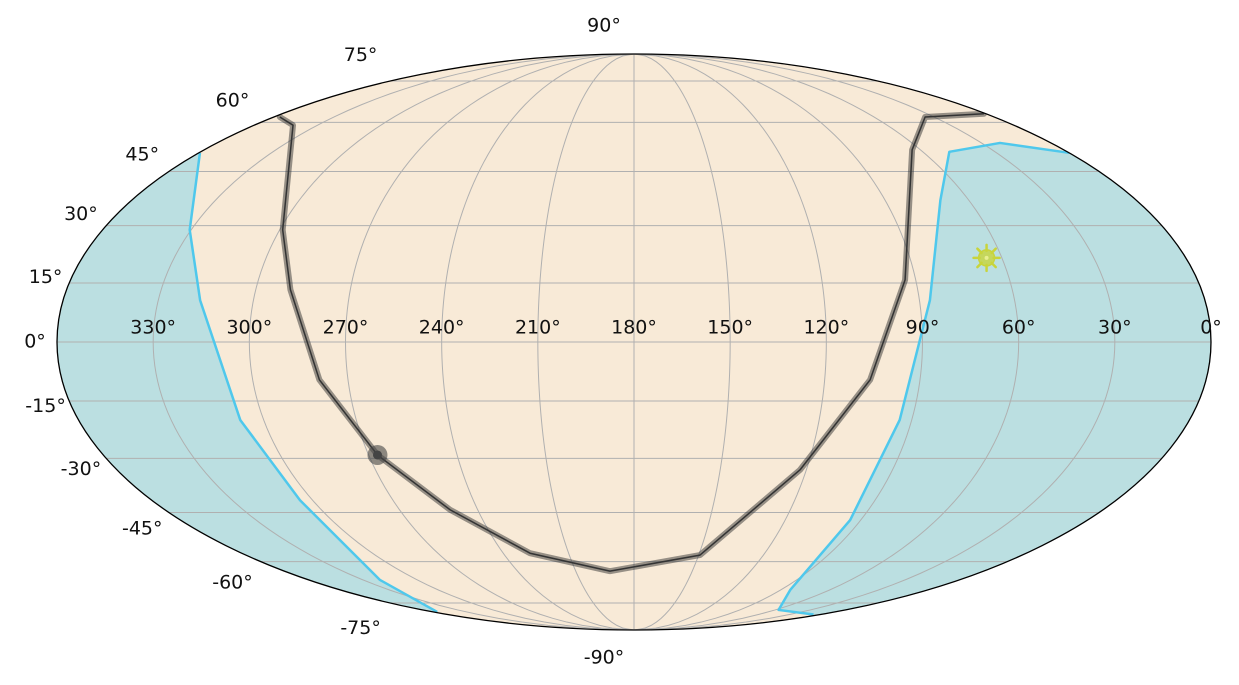 This screenshot has width=1239, height=685. Describe the element at coordinates (142, 529) in the screenshot. I see `latitude-label: -45°` at that location.